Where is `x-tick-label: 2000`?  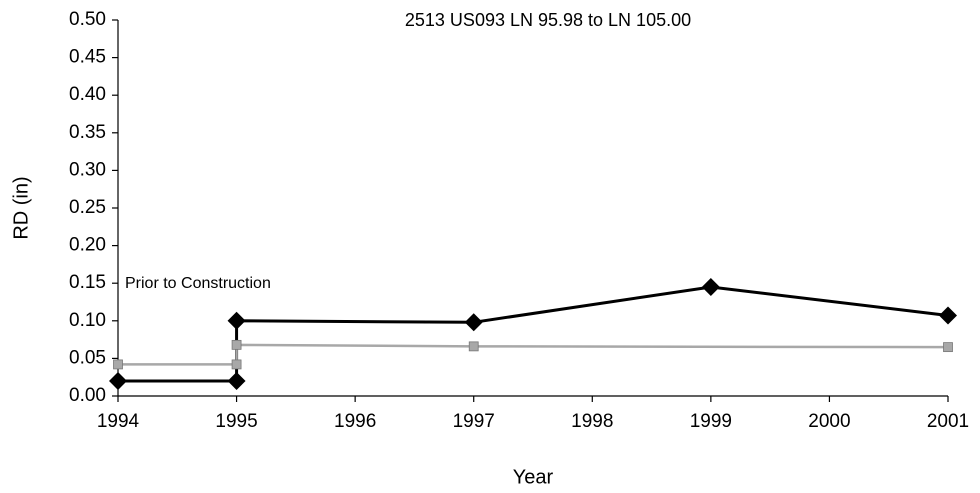 x-tick-label: 2000 is located at coordinates (829, 421).